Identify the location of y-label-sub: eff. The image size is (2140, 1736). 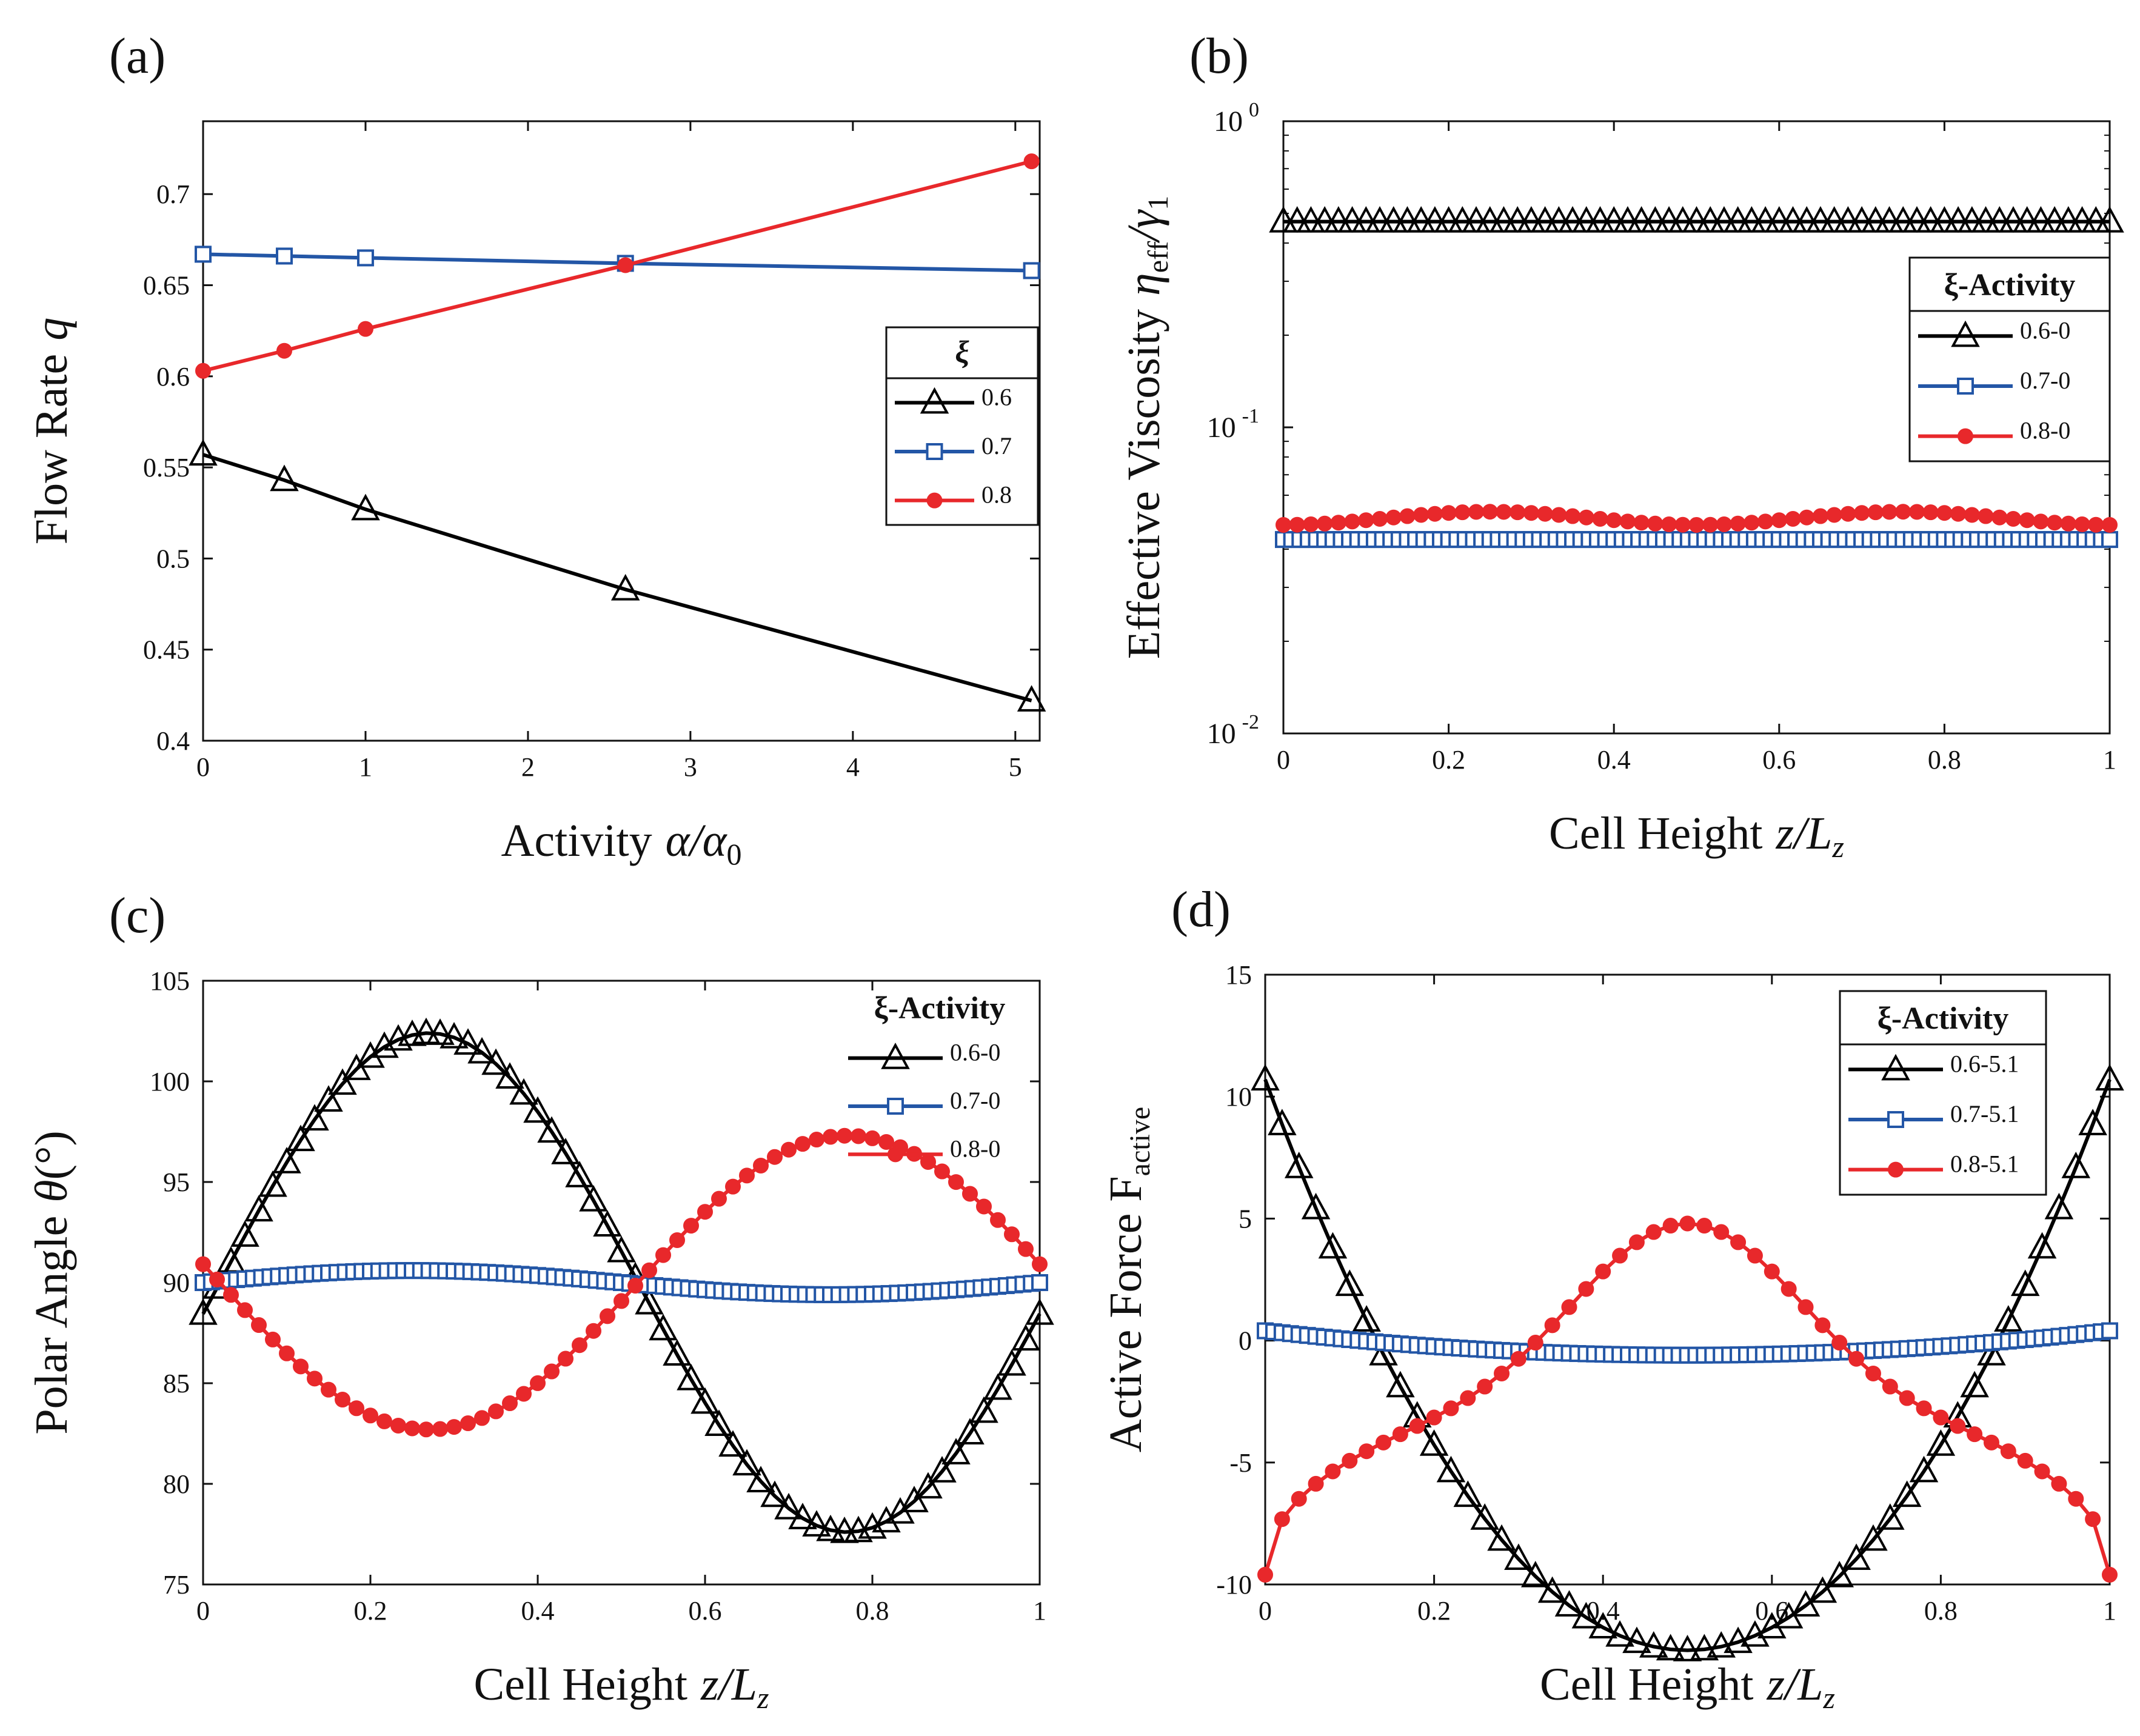
(1158, 257).